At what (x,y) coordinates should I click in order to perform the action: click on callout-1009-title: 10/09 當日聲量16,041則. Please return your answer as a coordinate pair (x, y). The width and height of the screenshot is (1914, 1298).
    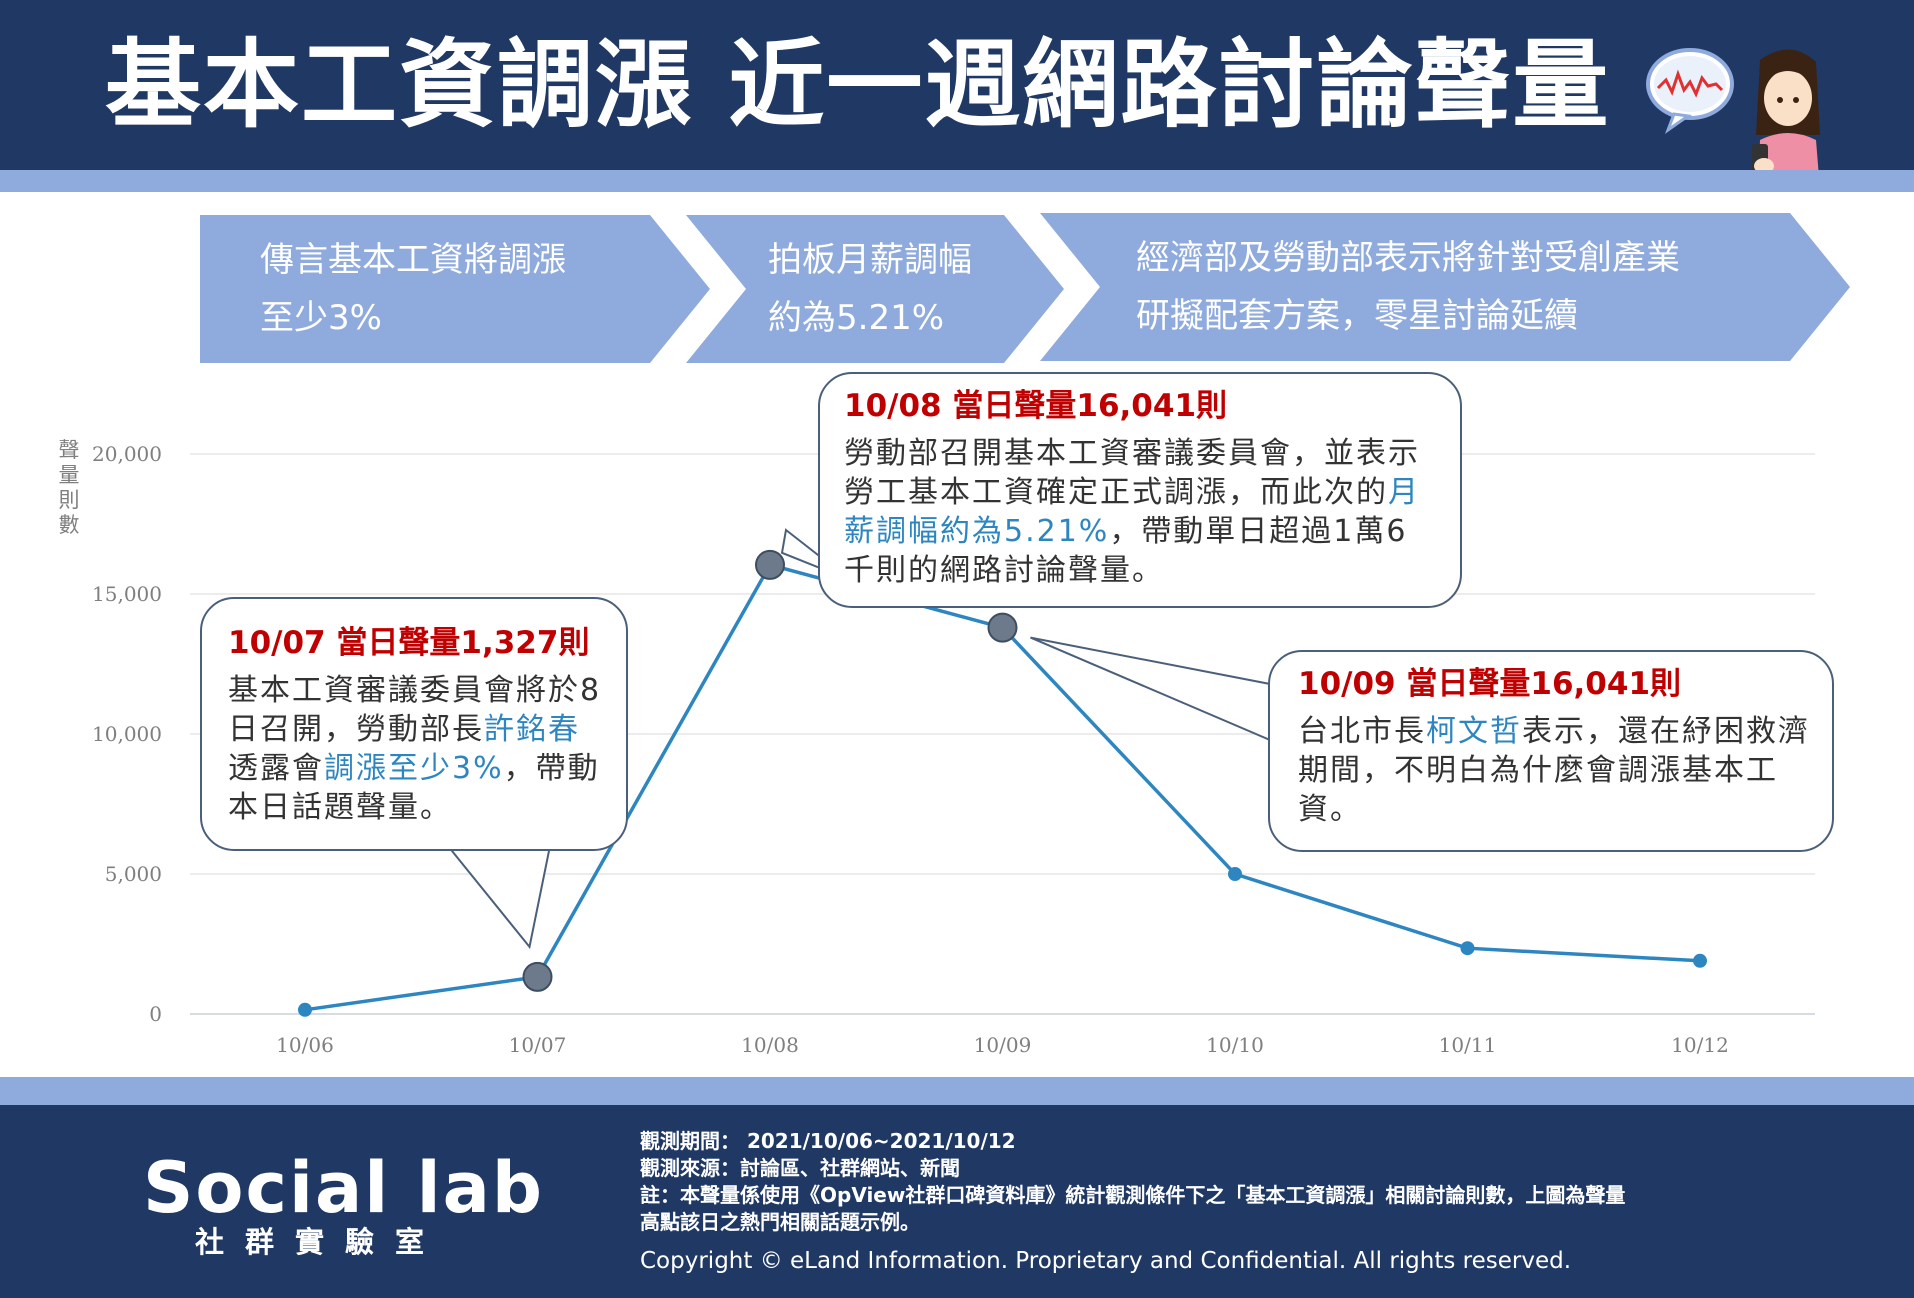
    Looking at the image, I should click on (1490, 684).